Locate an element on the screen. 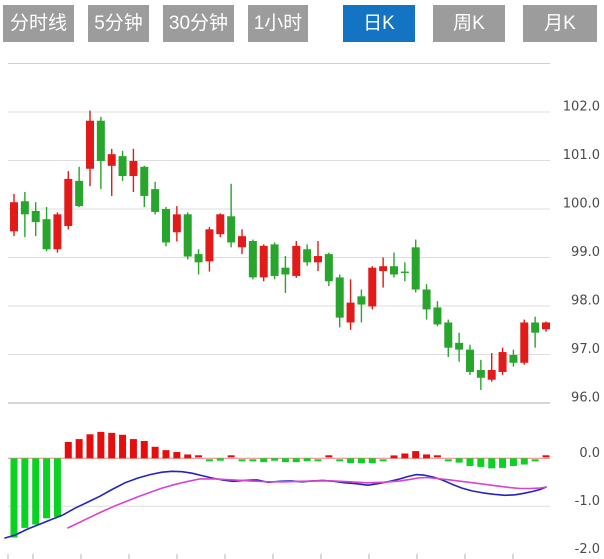 The image size is (604, 559). price-axis-label: 101.0 is located at coordinates (581, 155).